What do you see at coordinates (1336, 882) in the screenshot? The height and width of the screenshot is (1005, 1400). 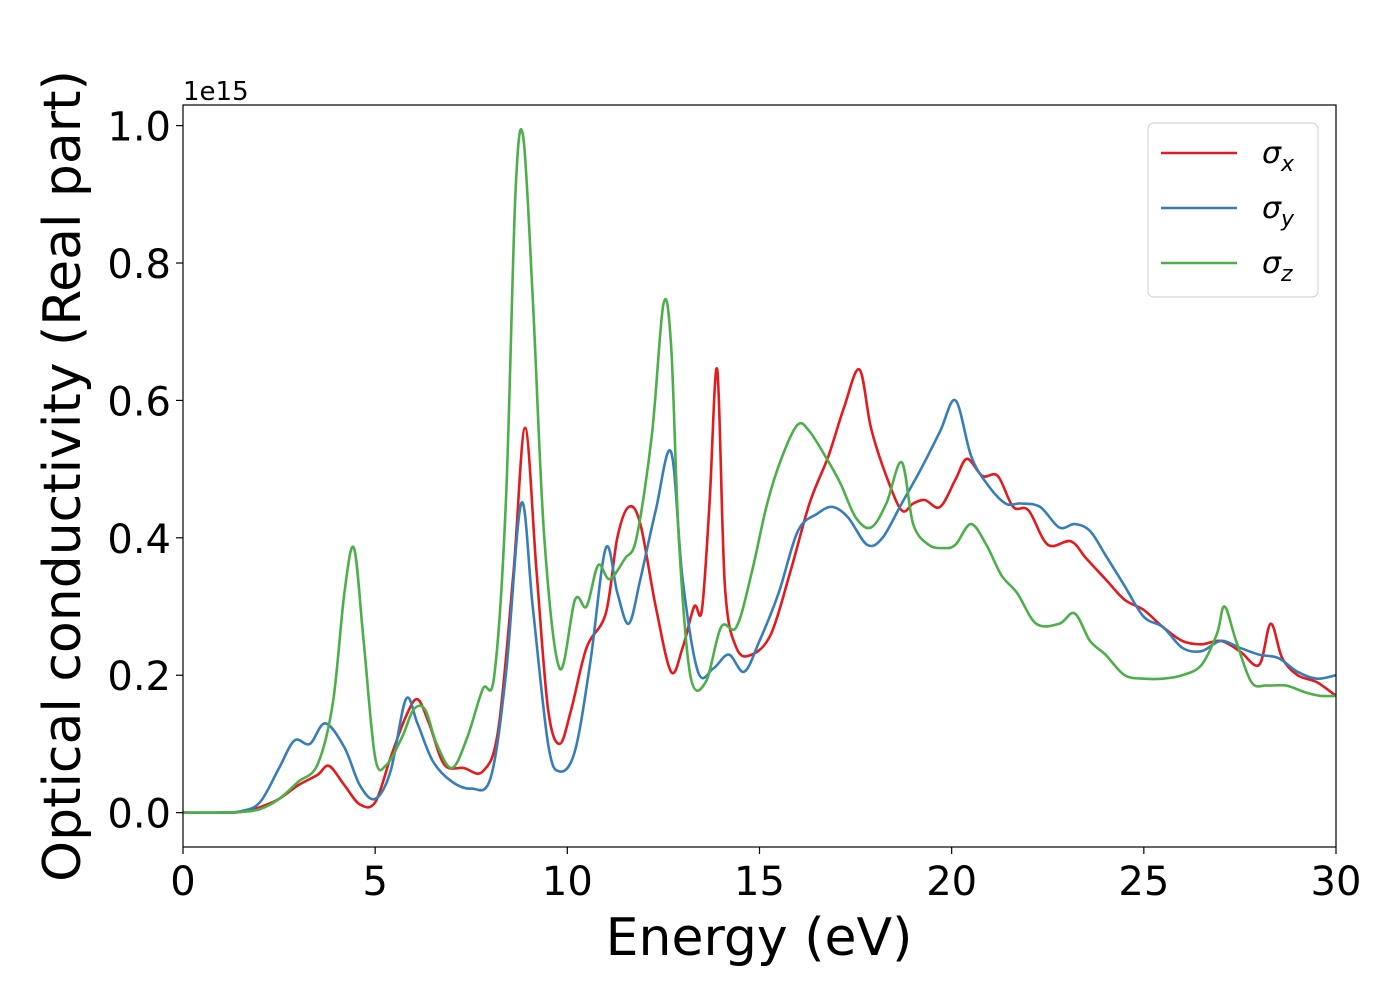 I see `x-tick-label: 30` at bounding box center [1336, 882].